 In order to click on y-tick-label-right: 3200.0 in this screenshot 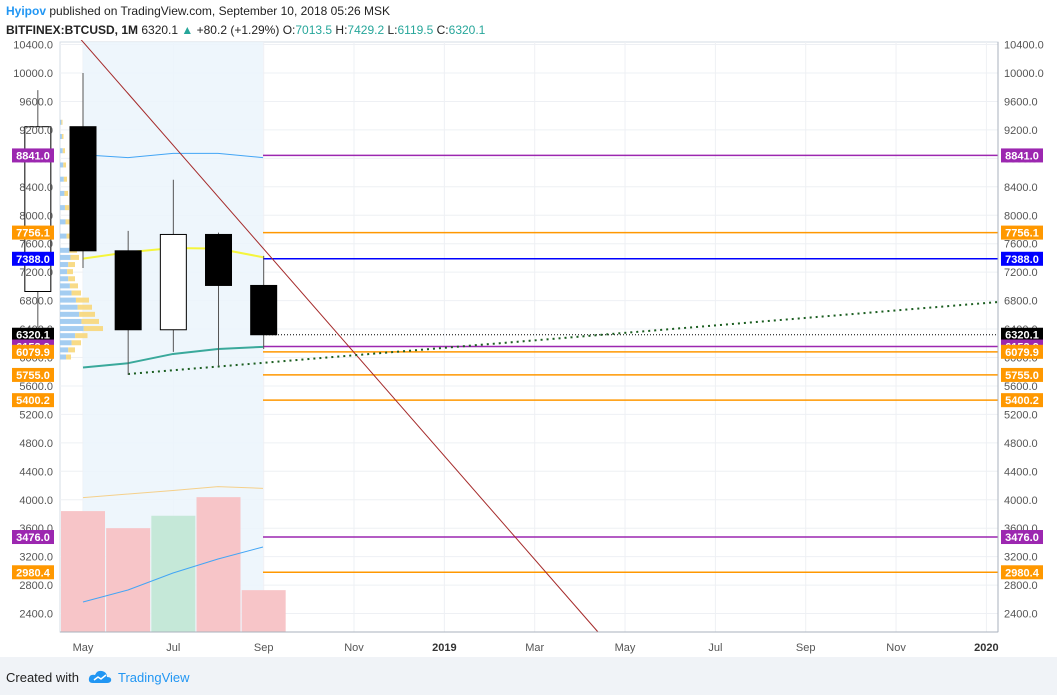, I will do `click(1021, 558)`.